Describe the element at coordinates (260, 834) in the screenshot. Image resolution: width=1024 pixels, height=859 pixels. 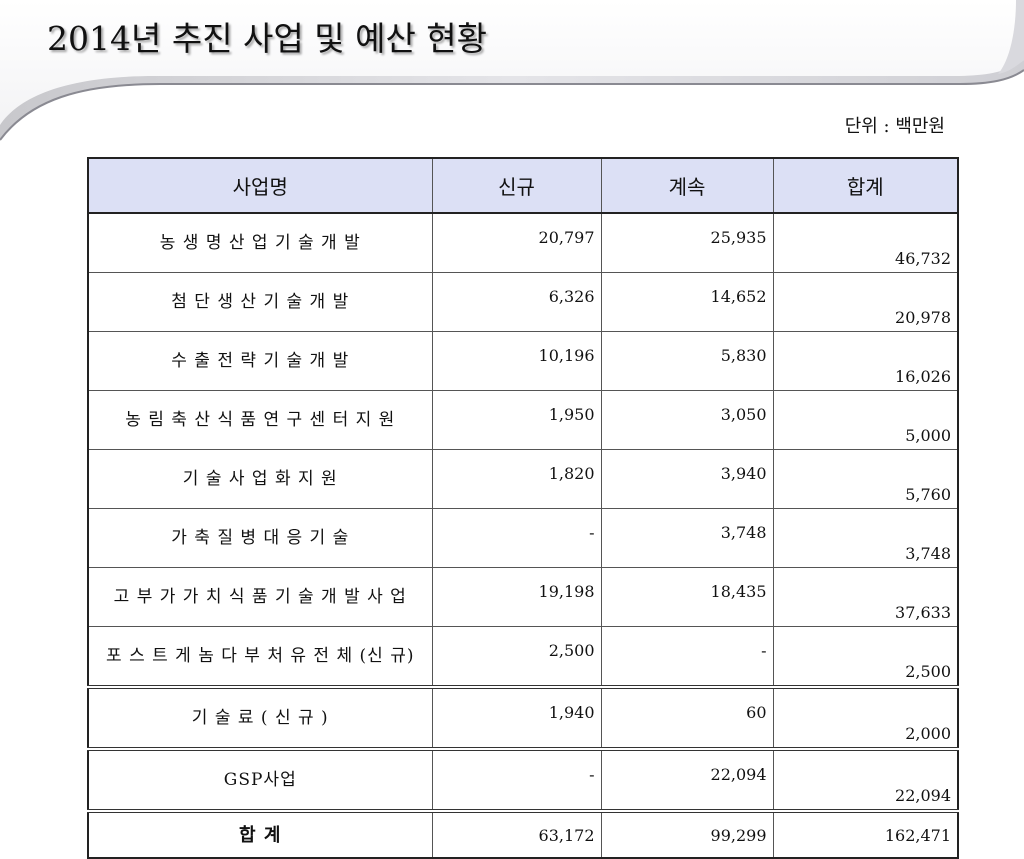
I see `sum-label: 합 계` at that location.